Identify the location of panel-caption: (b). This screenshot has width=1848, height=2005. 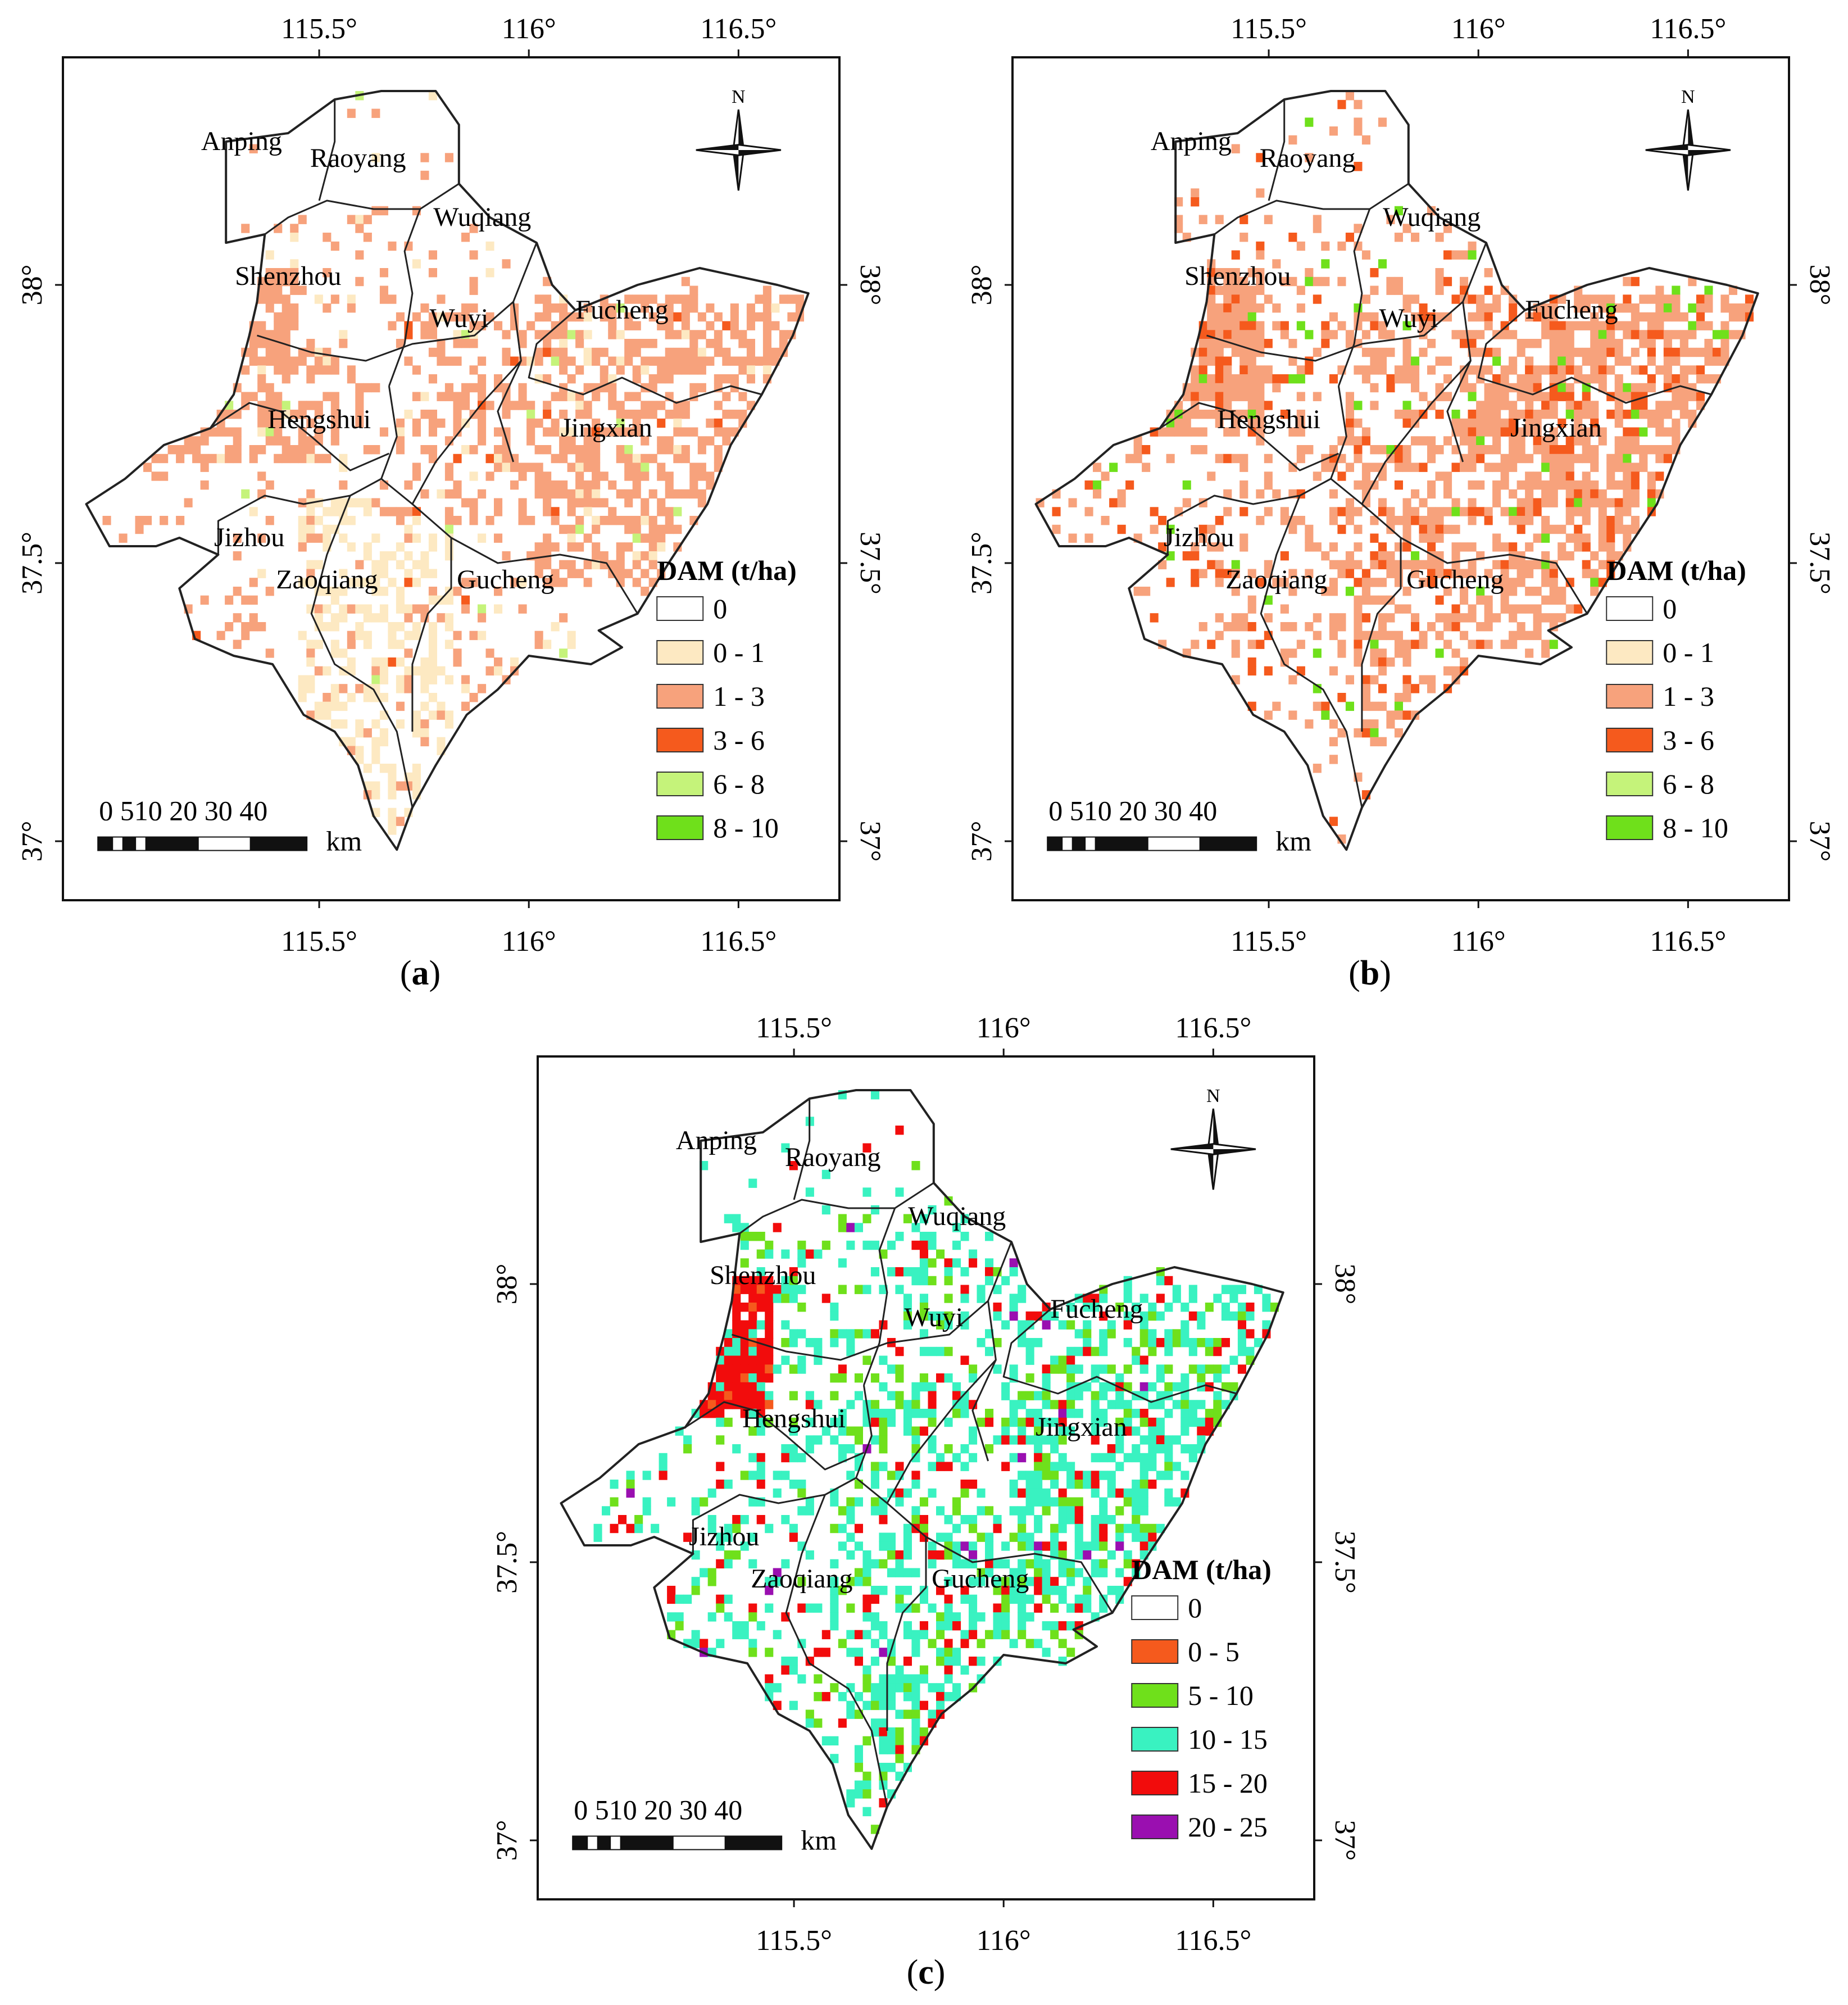
(1369, 973).